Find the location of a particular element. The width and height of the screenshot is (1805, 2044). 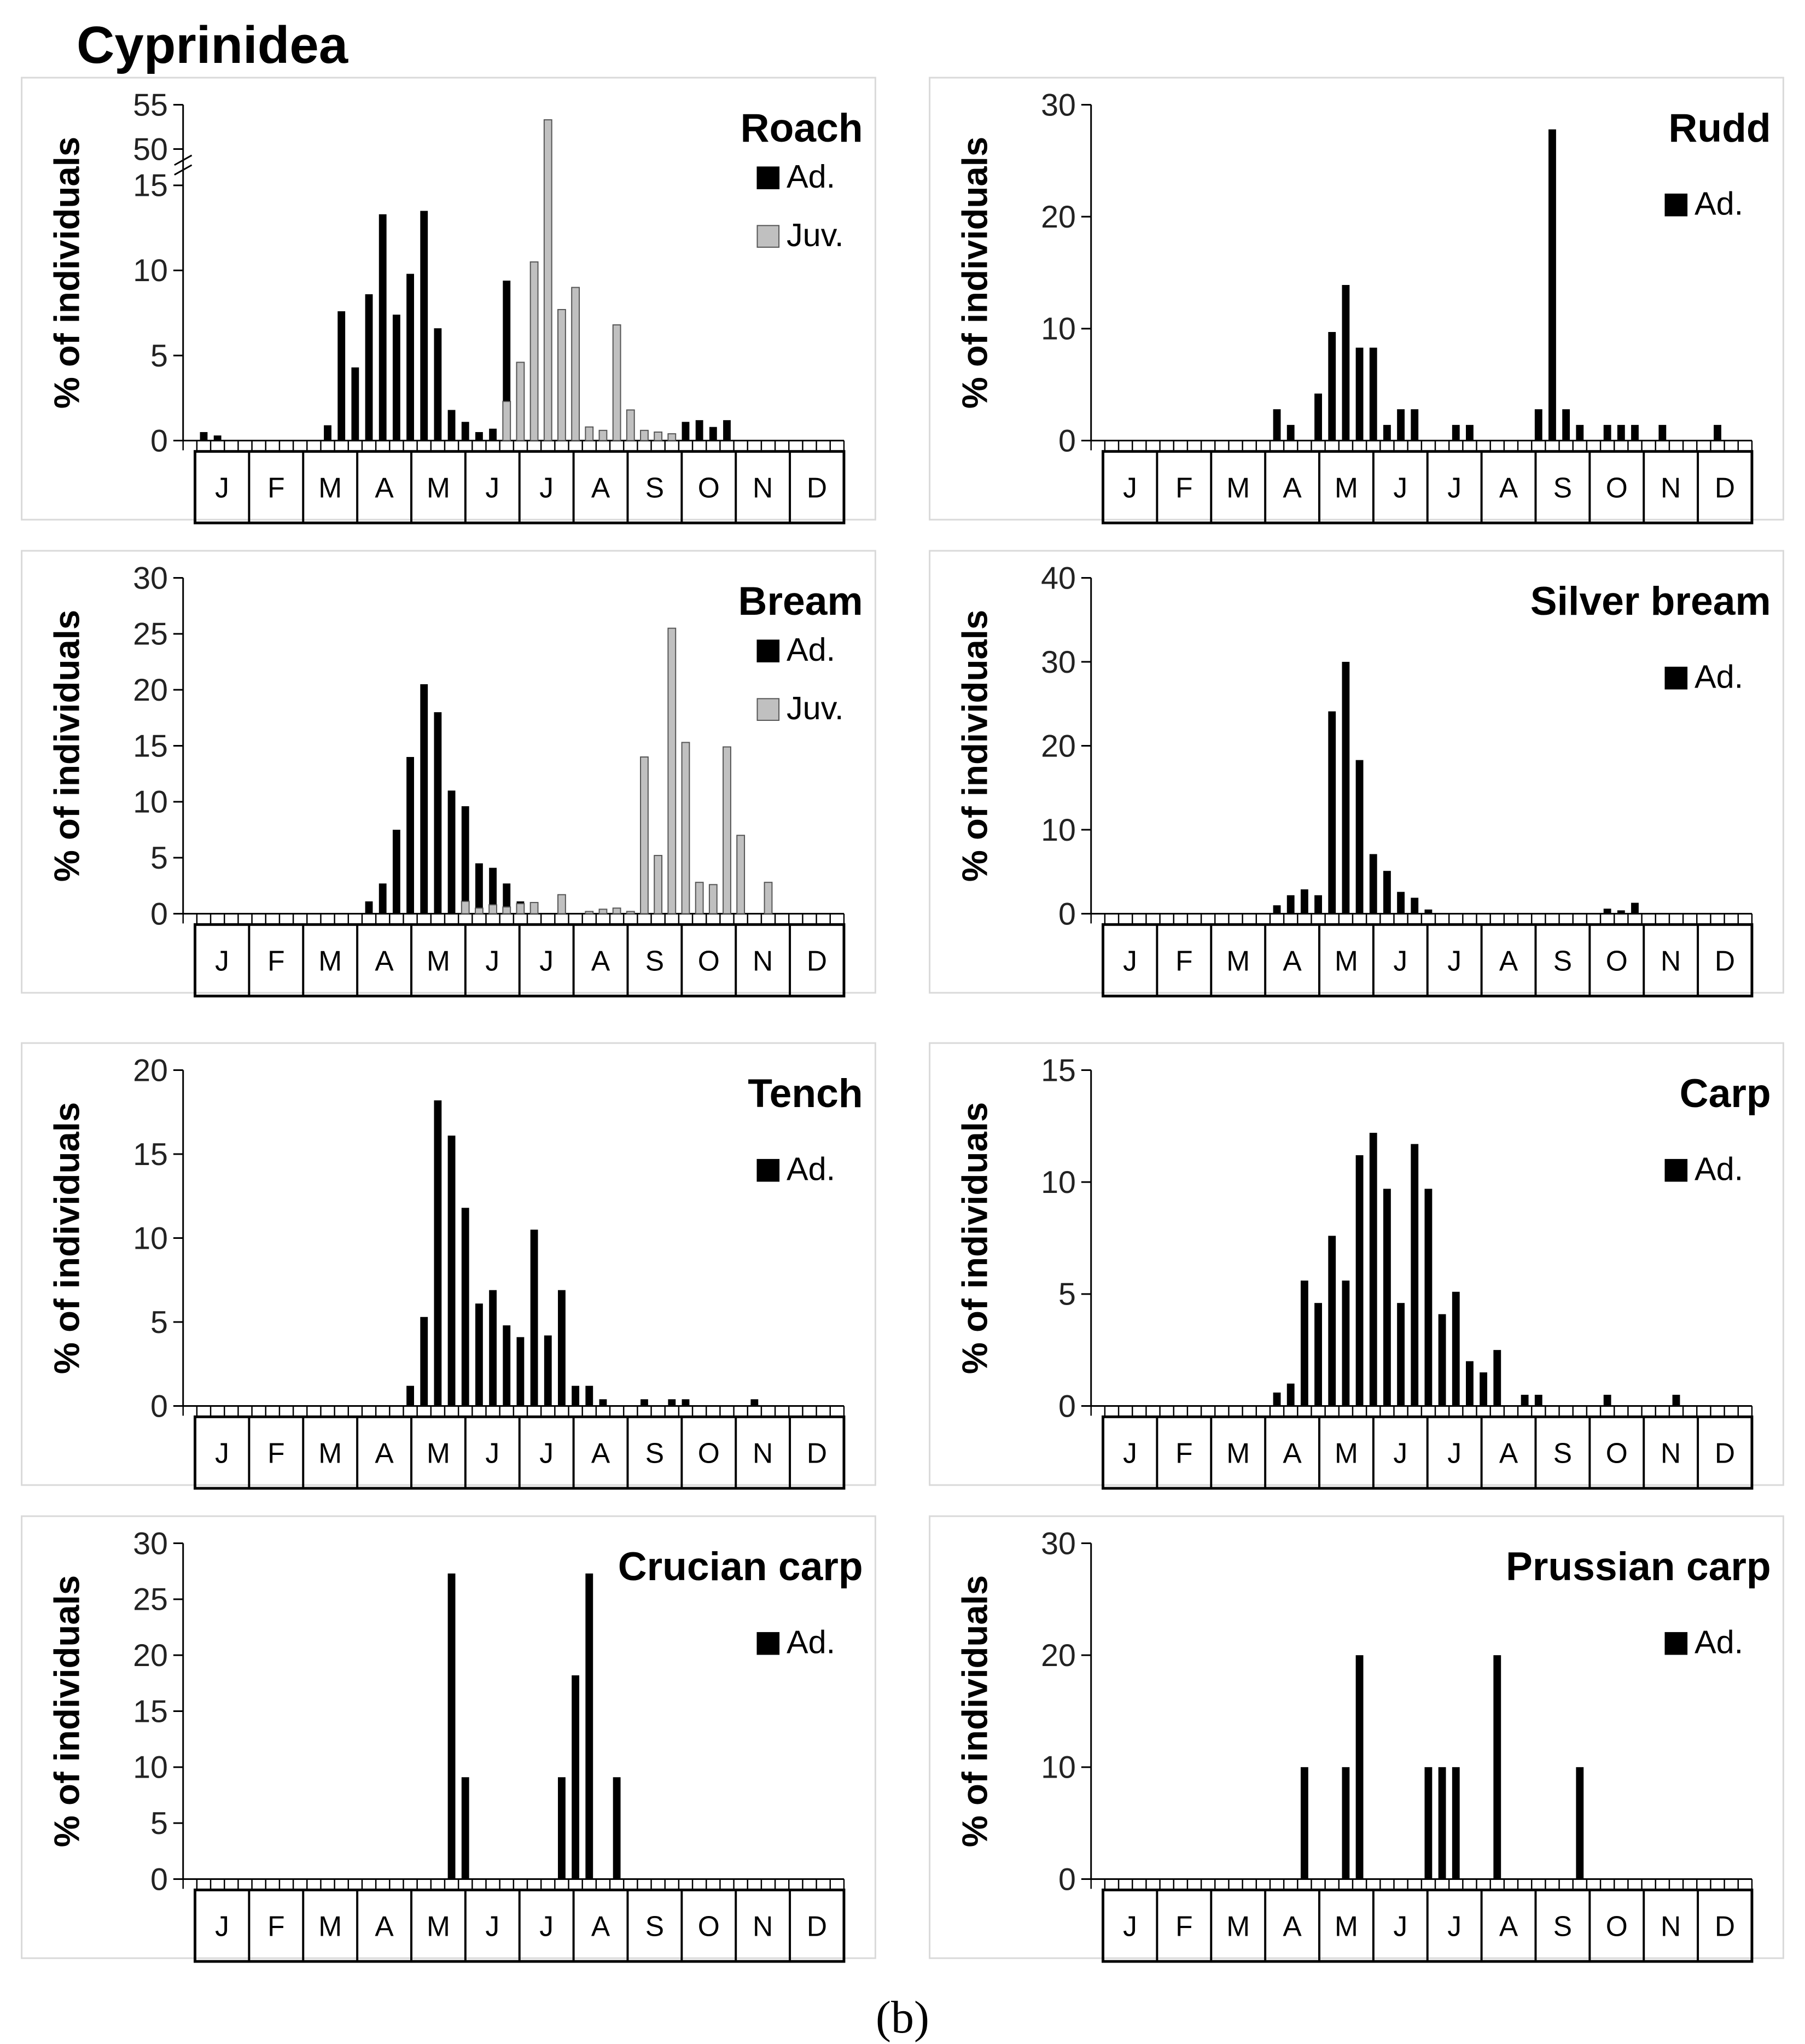

y-tick-label: 40 is located at coordinates (1058, 578).